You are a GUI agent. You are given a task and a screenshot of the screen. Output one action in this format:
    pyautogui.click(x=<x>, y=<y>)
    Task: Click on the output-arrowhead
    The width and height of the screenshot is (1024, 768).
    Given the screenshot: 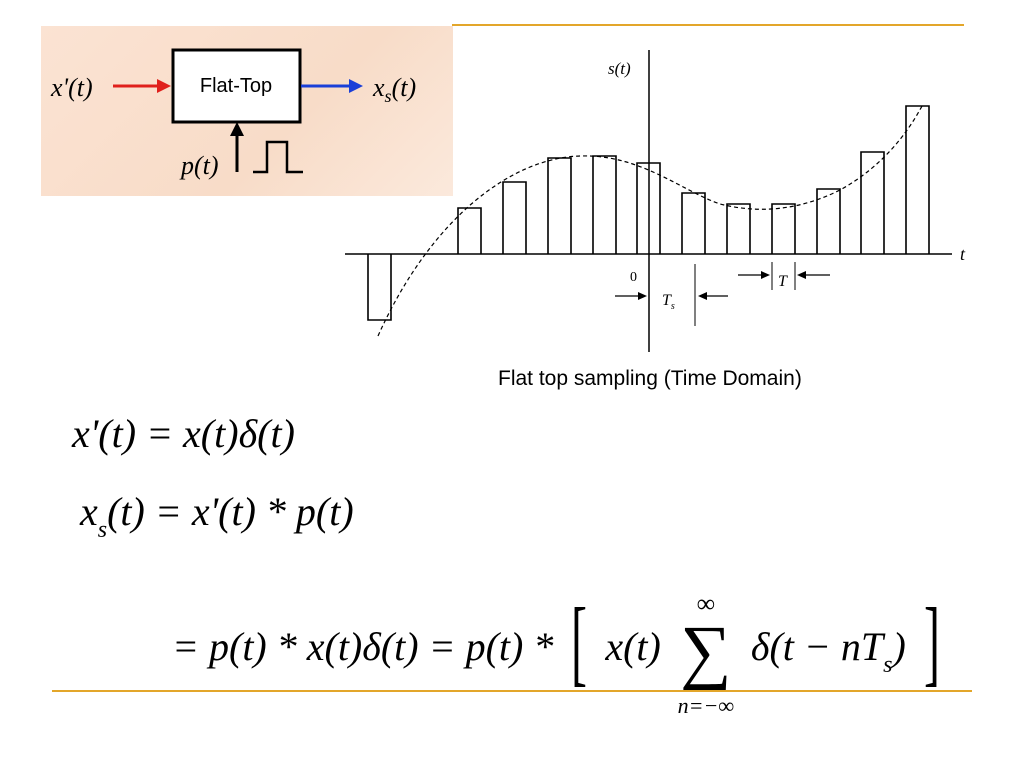 What is the action you would take?
    pyautogui.click(x=356, y=86)
    